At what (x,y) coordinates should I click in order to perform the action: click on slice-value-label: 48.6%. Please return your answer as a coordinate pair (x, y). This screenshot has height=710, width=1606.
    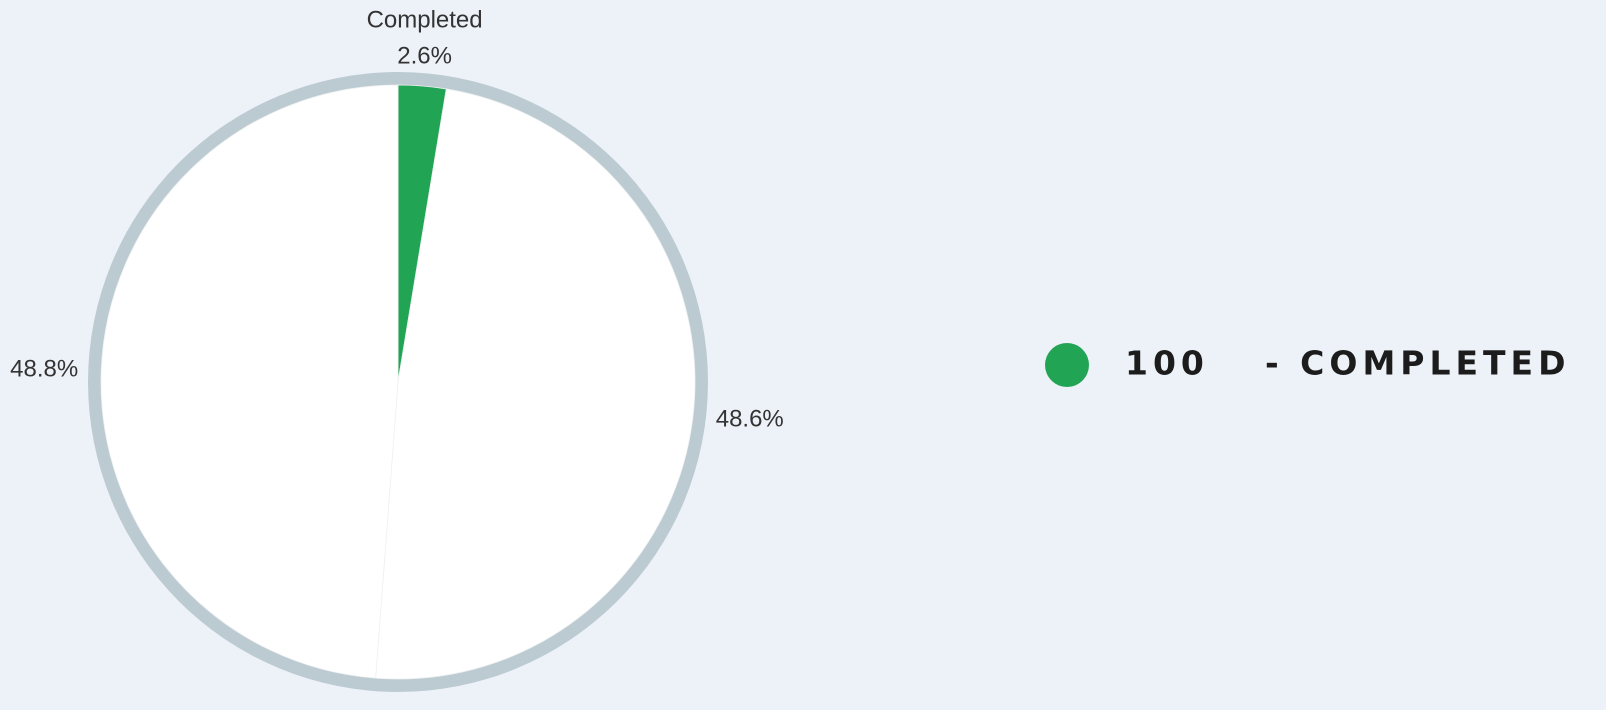
    Looking at the image, I should click on (750, 418).